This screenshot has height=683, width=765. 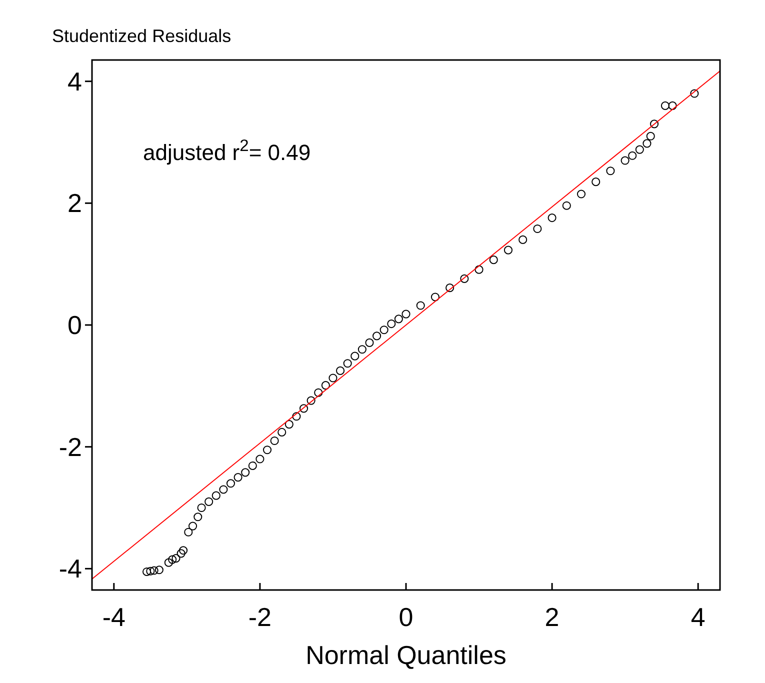 What do you see at coordinates (114, 617) in the screenshot?
I see `x-tick-label: -4` at bounding box center [114, 617].